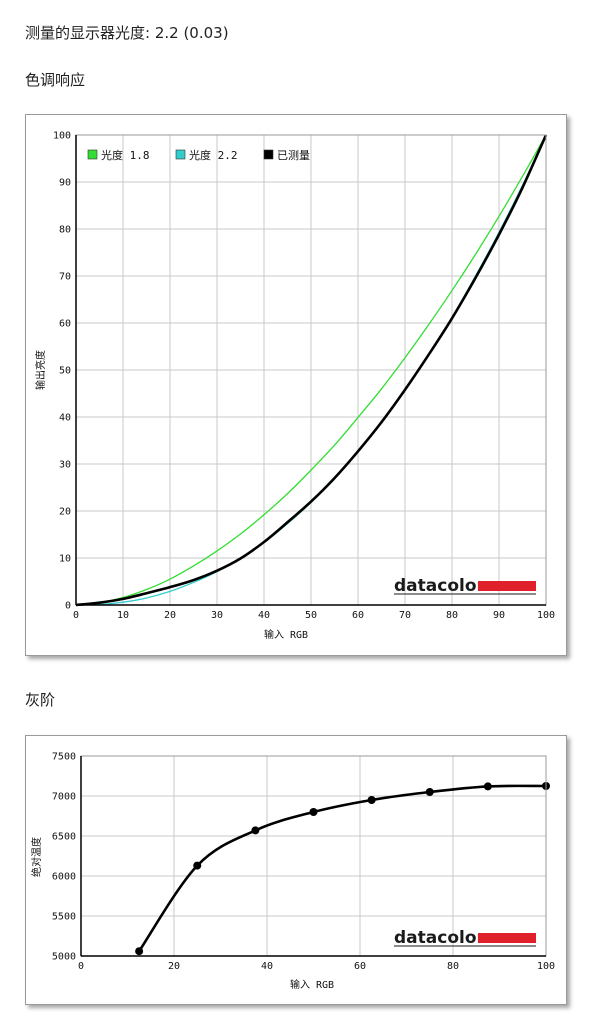 The width and height of the screenshot is (590, 1030). I want to click on y-tick-label: 6000, so click(64, 877).